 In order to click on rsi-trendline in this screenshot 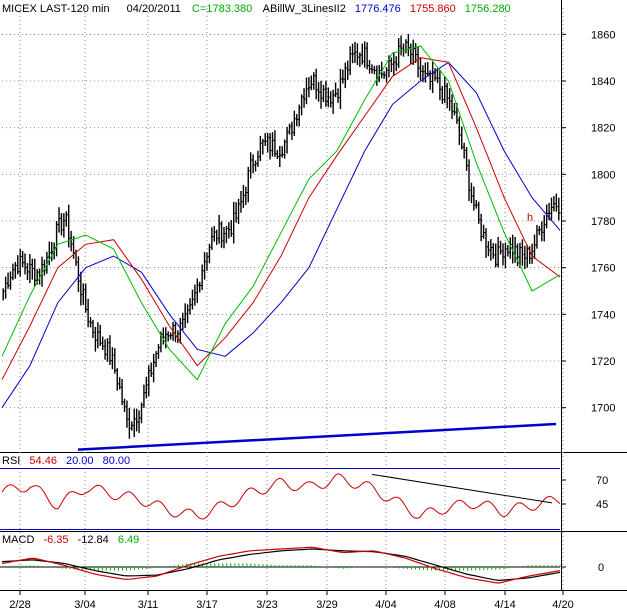, I will do `click(462, 488)`.